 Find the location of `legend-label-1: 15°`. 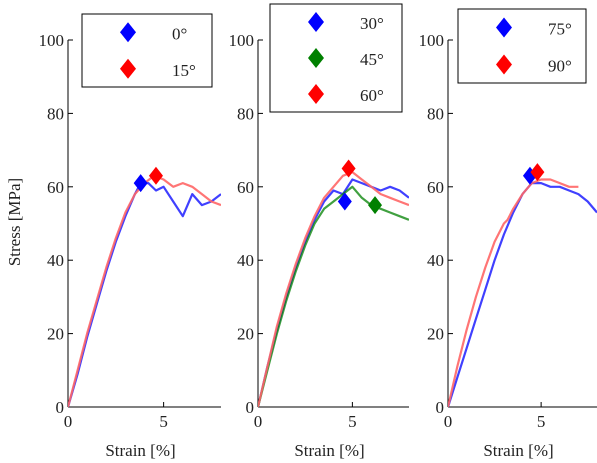

legend-label-1: 15° is located at coordinates (184, 70).